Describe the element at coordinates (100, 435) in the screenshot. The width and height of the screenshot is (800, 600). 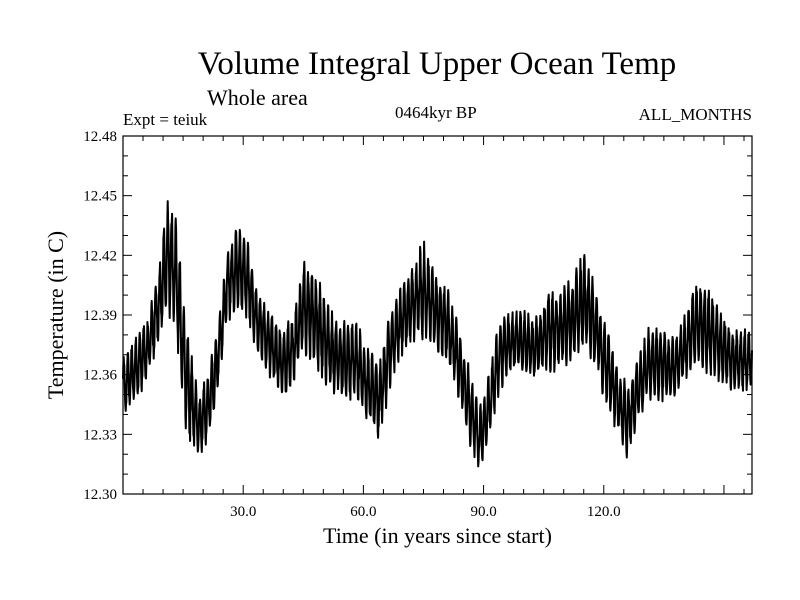
I see `y-tick-label: 12.33` at that location.